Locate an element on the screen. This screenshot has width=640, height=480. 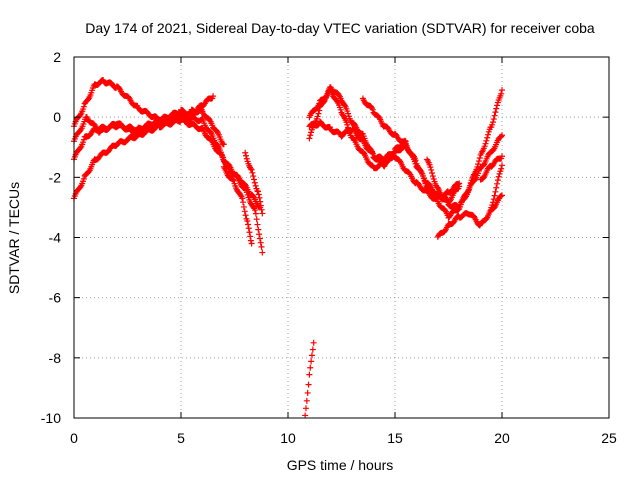
x-axis-label: GPS time / hours is located at coordinates (340, 465).